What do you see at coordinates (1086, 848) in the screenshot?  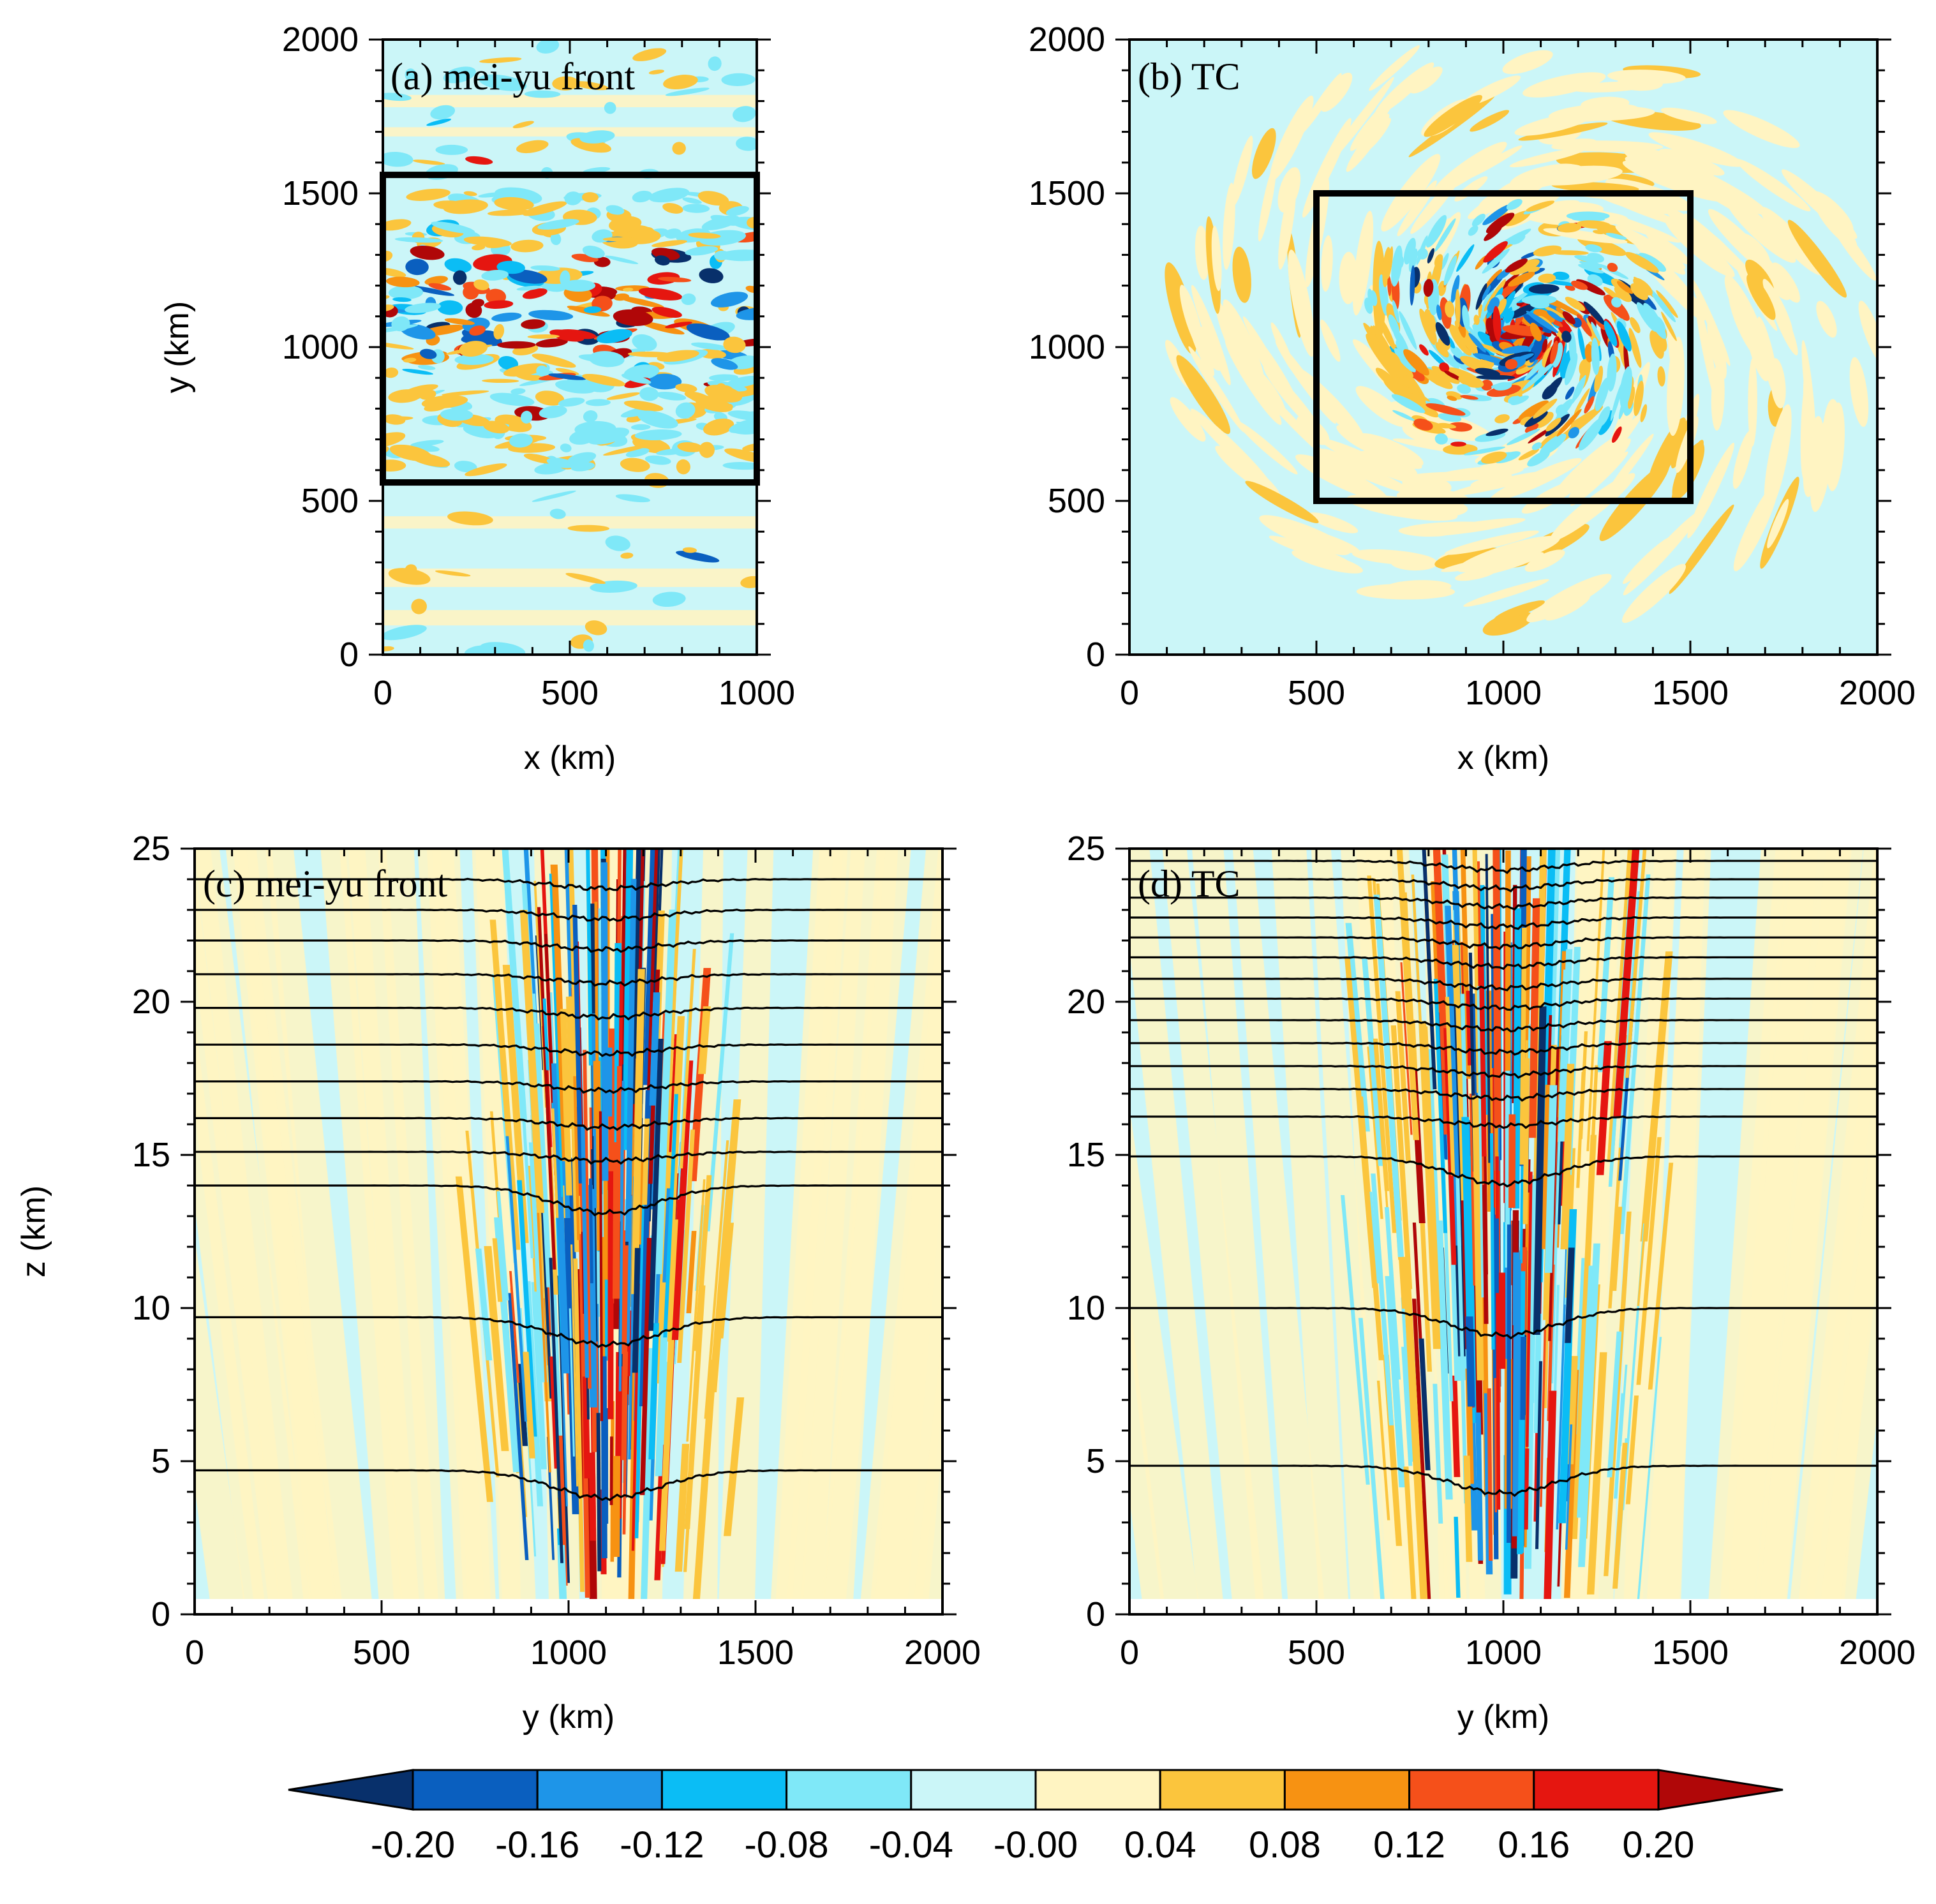 I see `y-tick-label: 25` at bounding box center [1086, 848].